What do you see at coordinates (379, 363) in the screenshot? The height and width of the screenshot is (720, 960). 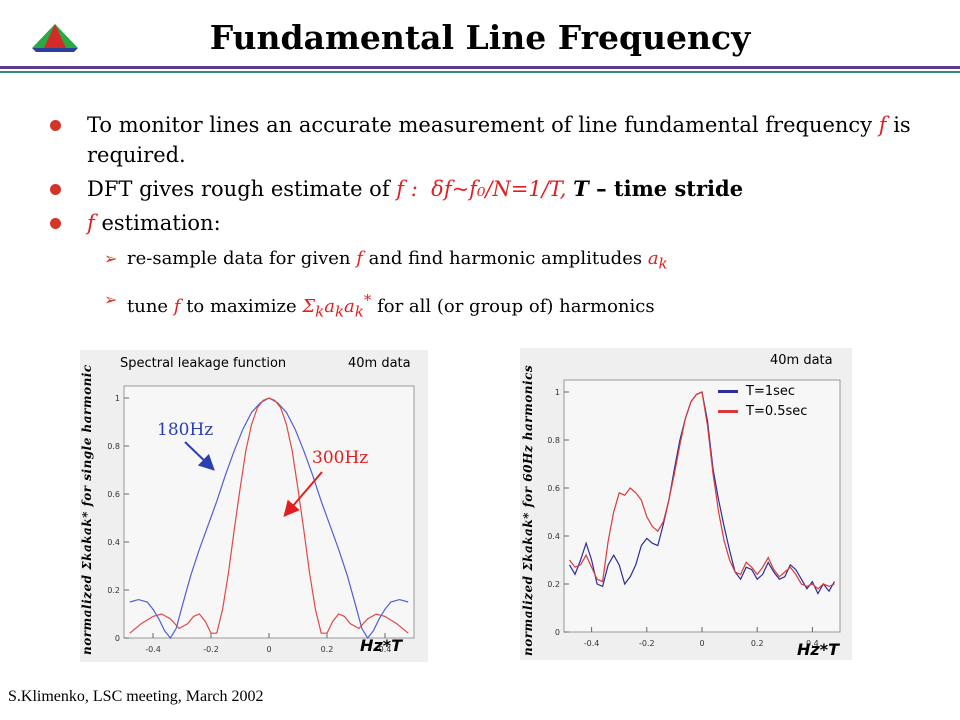 I see `left-header-dataset: 40m data` at bounding box center [379, 363].